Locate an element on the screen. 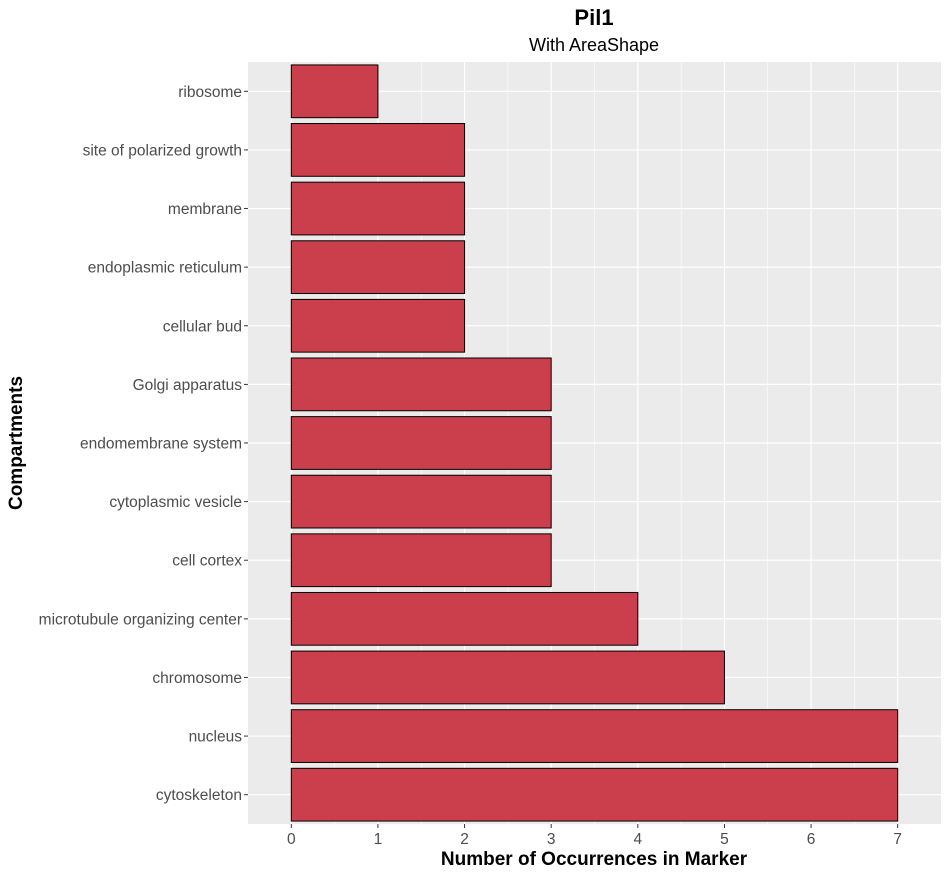 The height and width of the screenshot is (879, 948). x-tick-label: 7 is located at coordinates (897, 839).